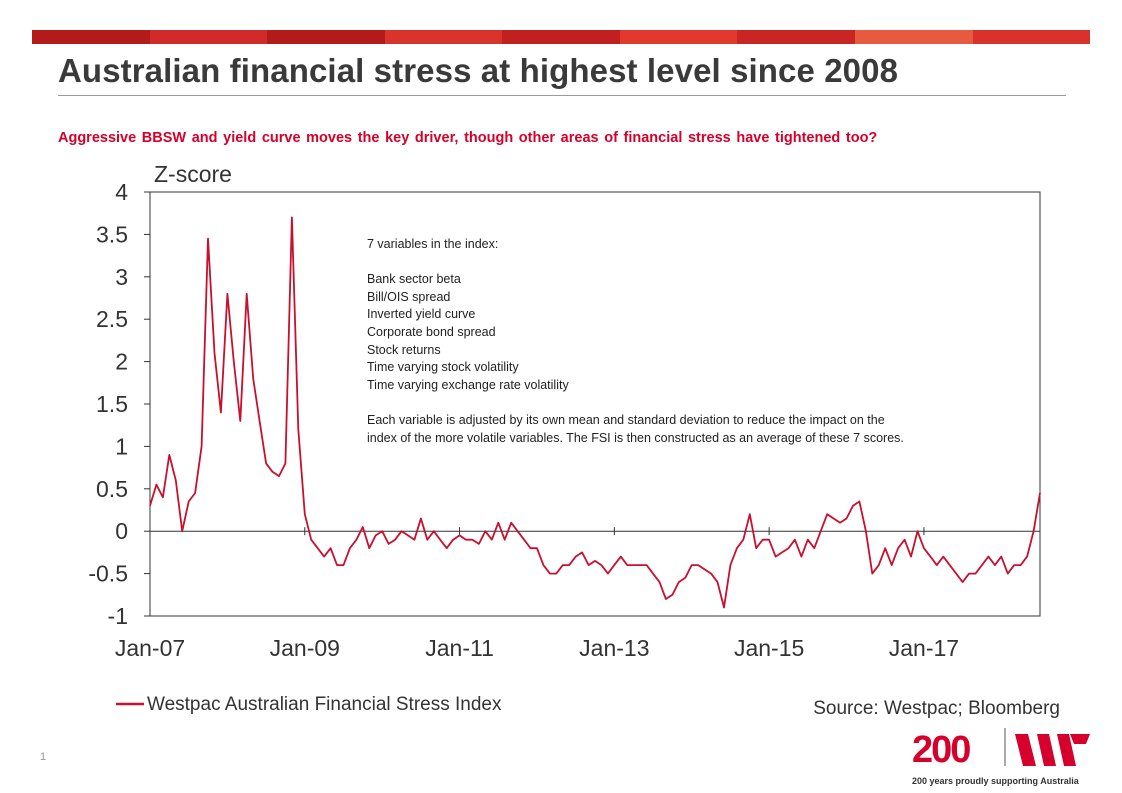 This screenshot has height=793, width=1122. I want to click on annotation-variable: Stock returns, so click(404, 350).